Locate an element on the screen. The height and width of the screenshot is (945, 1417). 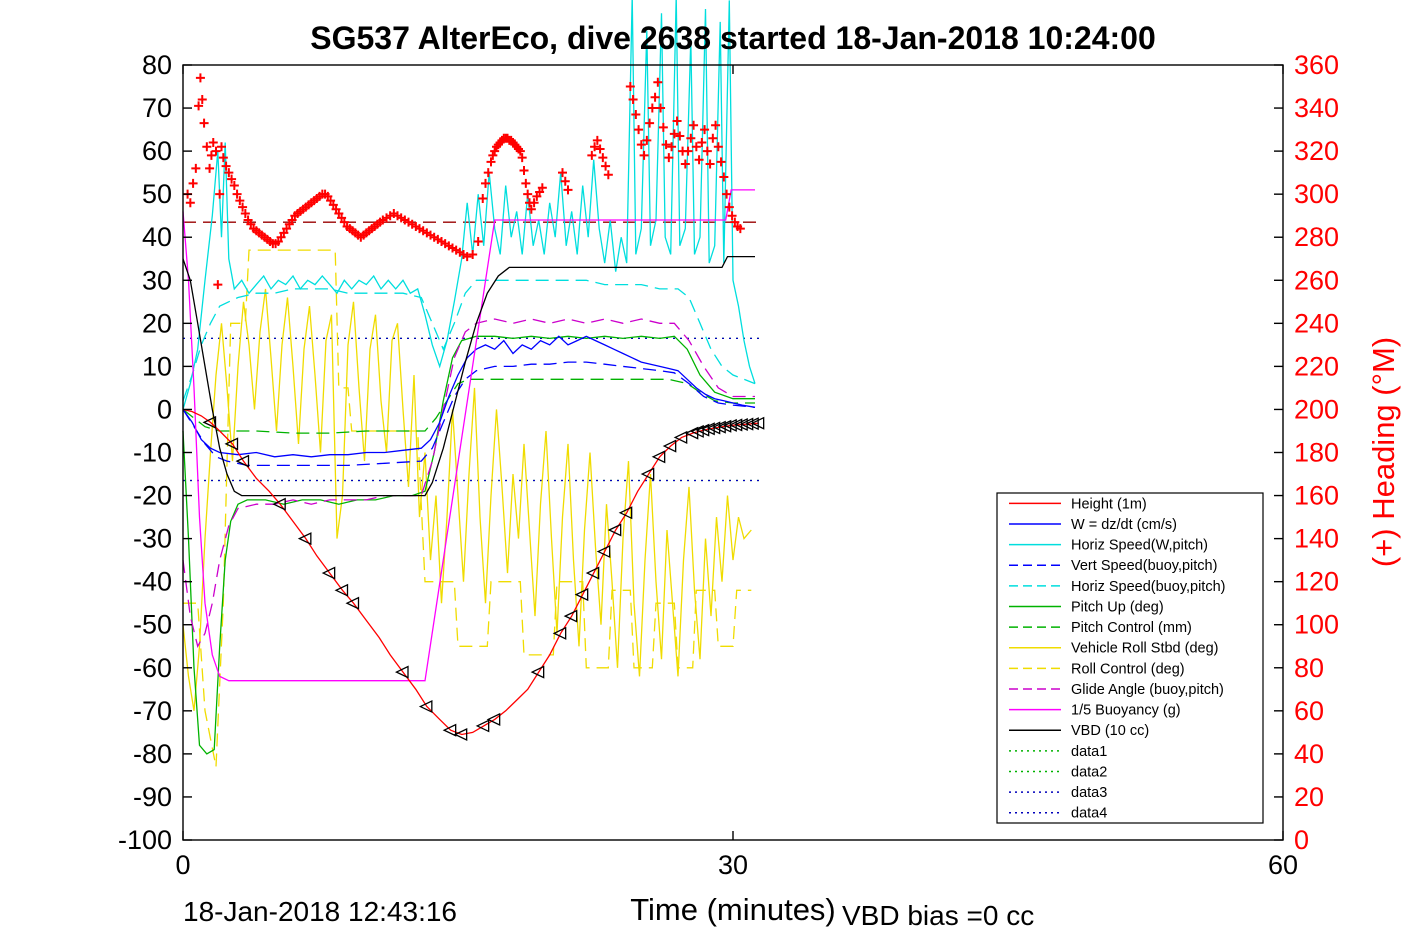
legend-entry: Pitch Up (deg) is located at coordinates (1086, 607).